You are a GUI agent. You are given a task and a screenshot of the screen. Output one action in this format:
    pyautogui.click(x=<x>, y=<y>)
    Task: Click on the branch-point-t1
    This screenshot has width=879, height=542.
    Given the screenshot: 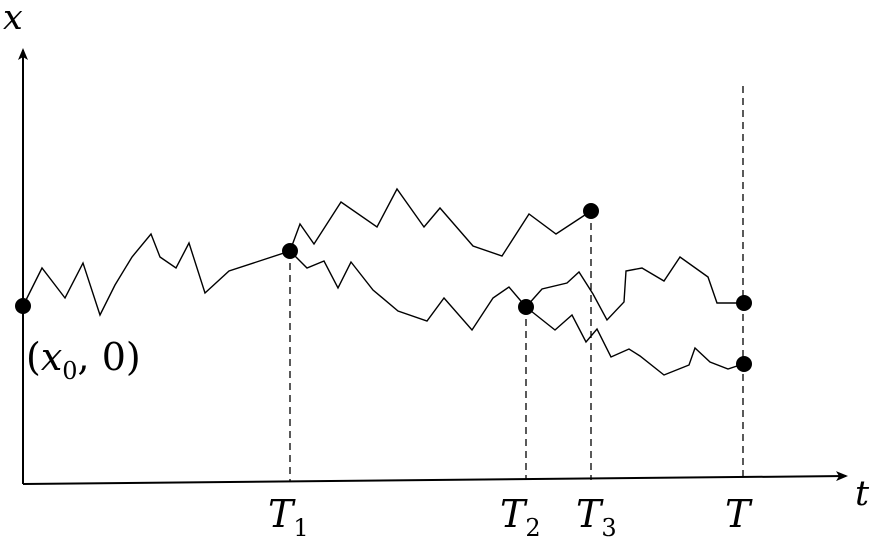 What is the action you would take?
    pyautogui.click(x=290, y=251)
    